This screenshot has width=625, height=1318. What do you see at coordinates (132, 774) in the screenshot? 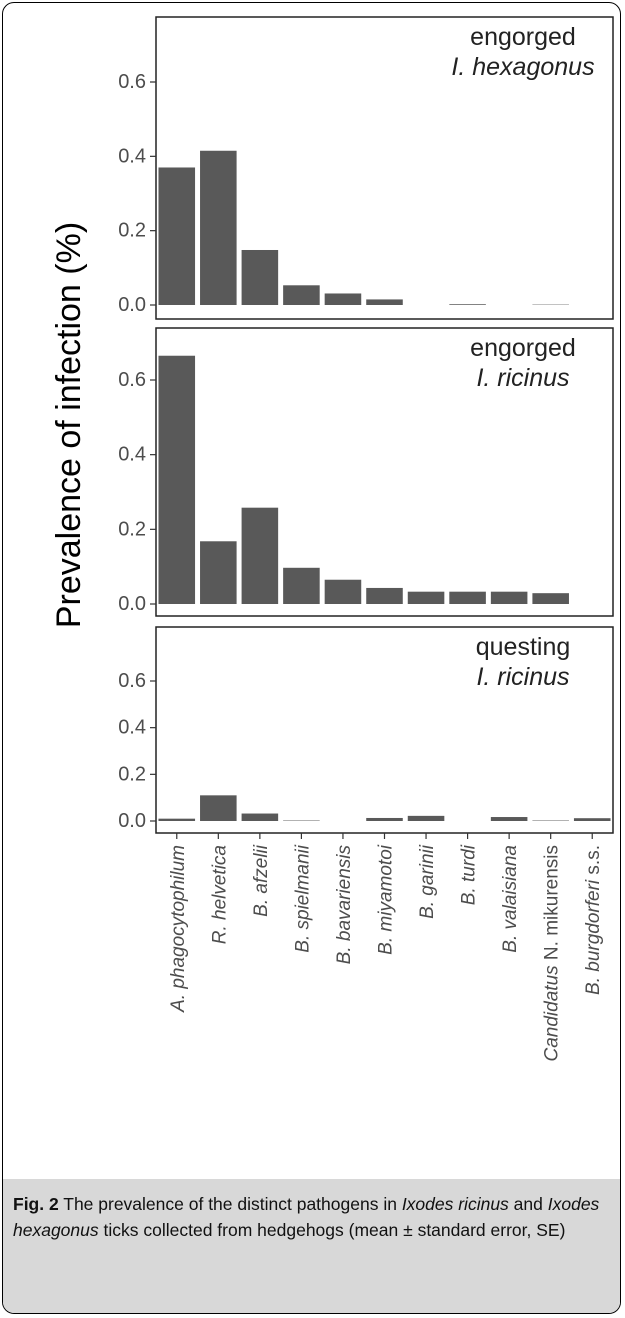
I see `panel-3-ytick-label-1: 0.2` at bounding box center [132, 774].